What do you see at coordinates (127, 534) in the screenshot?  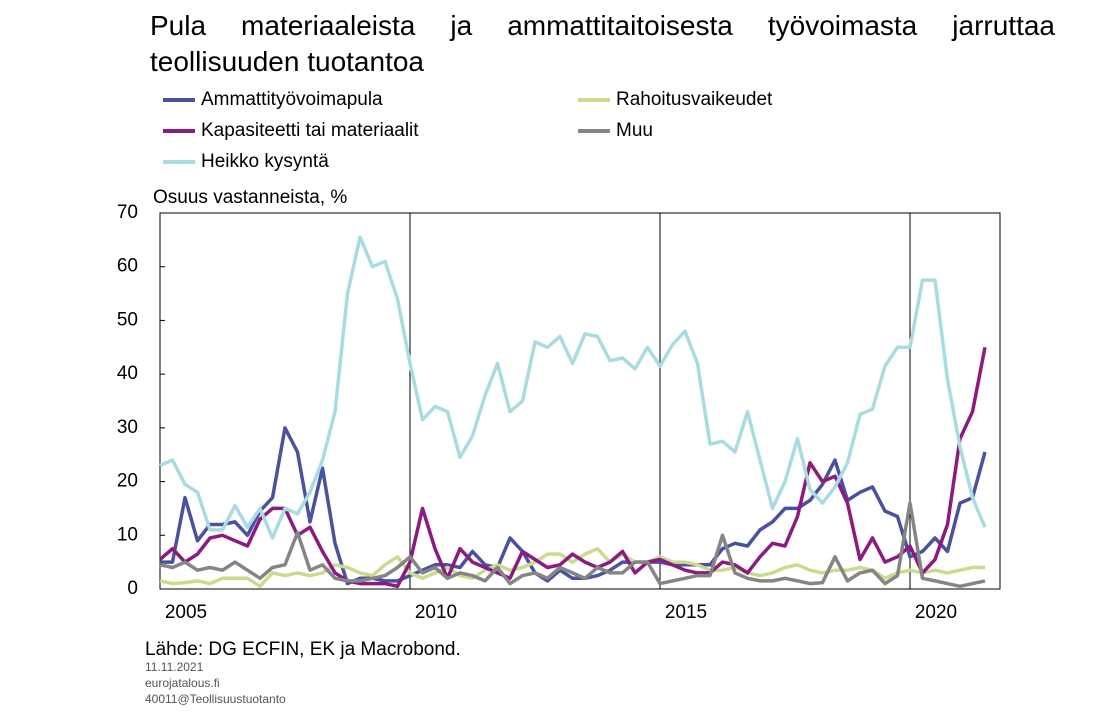 I see `y-tick-label: 10` at bounding box center [127, 534].